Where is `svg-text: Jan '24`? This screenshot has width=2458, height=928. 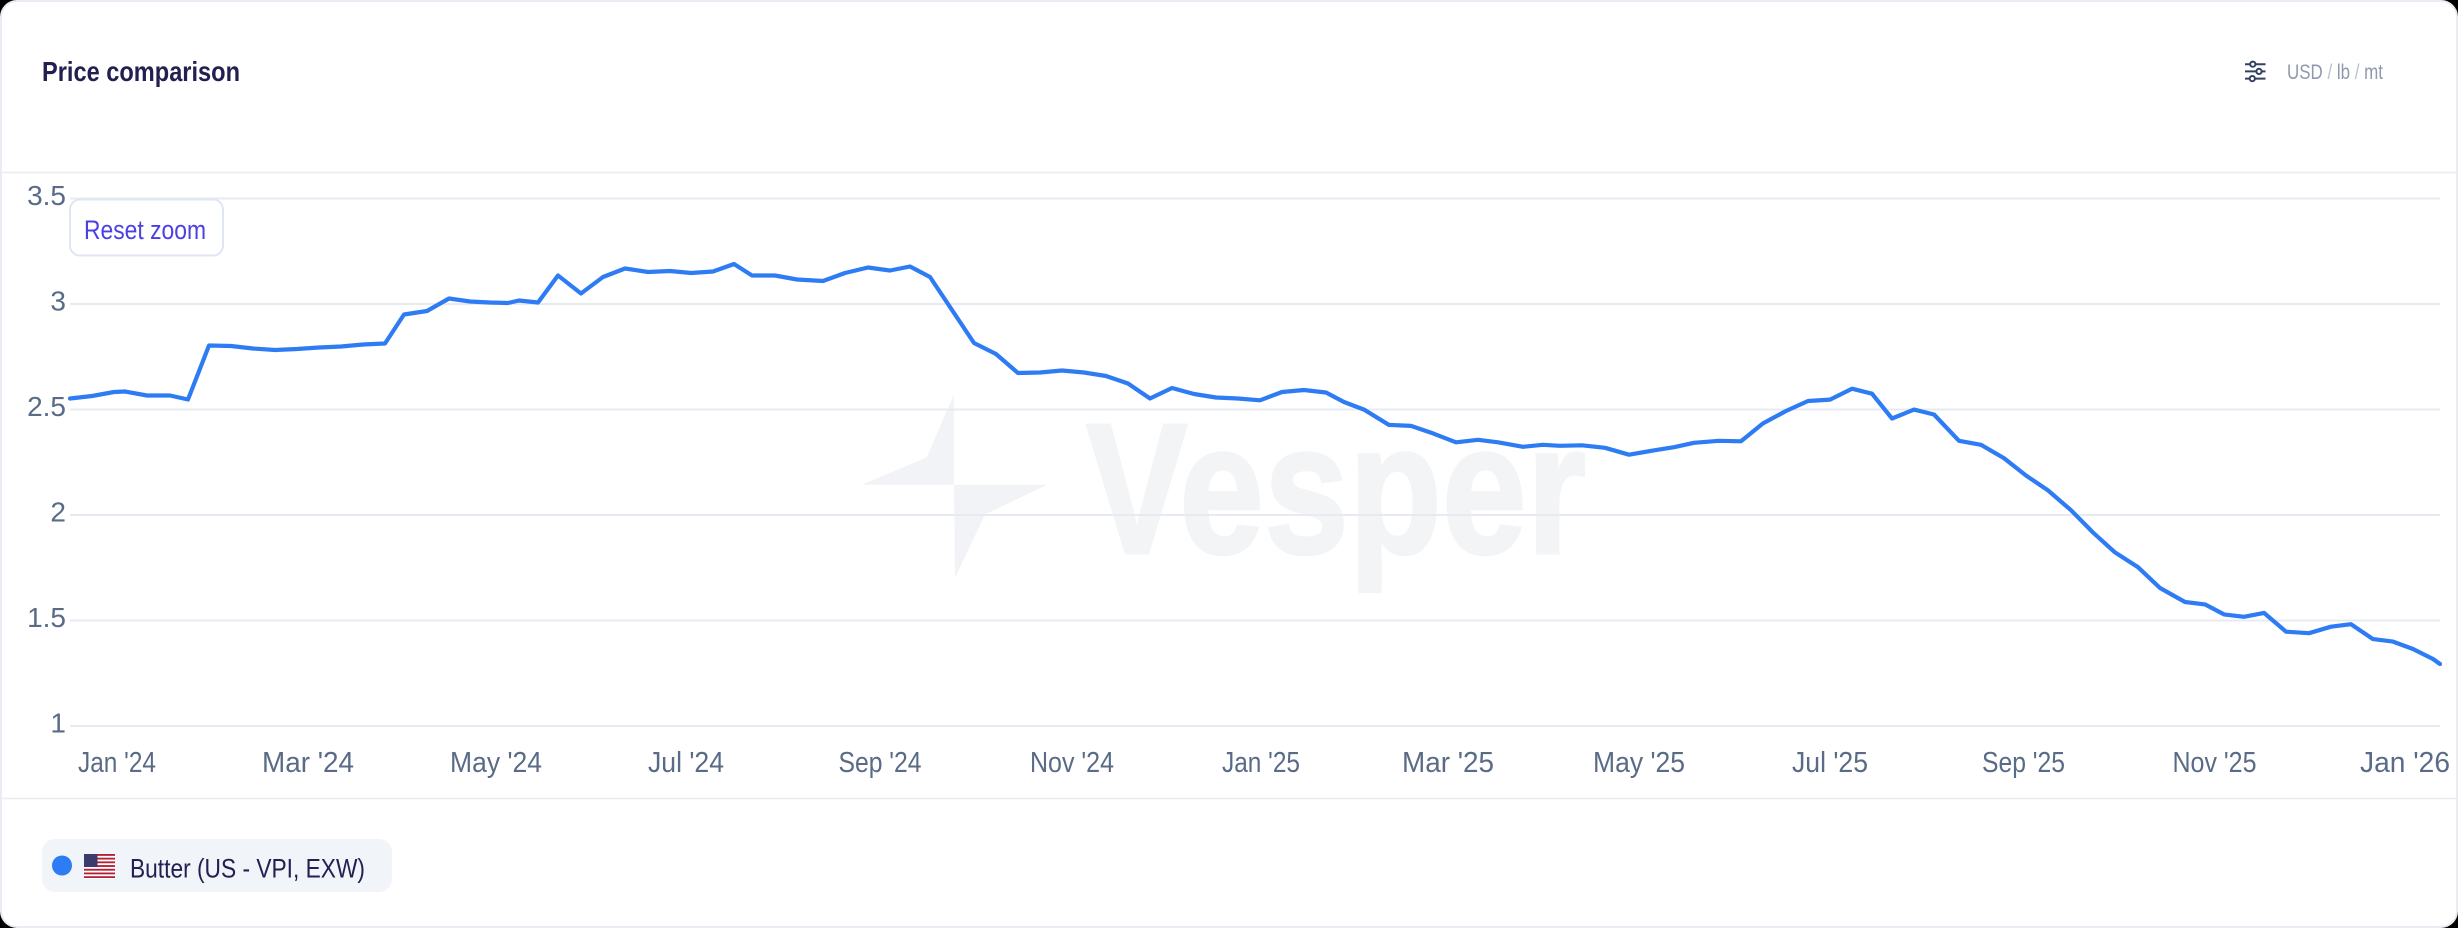 svg-text: Jan '24 is located at coordinates (117, 763).